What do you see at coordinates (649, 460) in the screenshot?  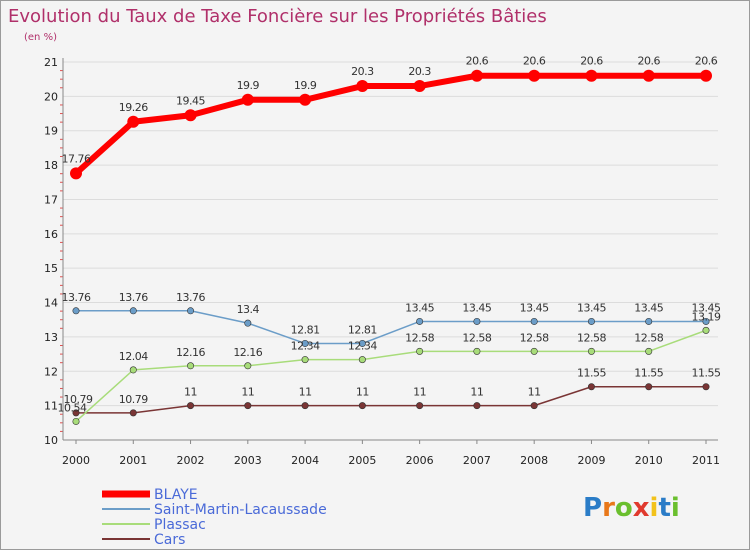 I see `x-tick-label: 2010` at bounding box center [649, 460].